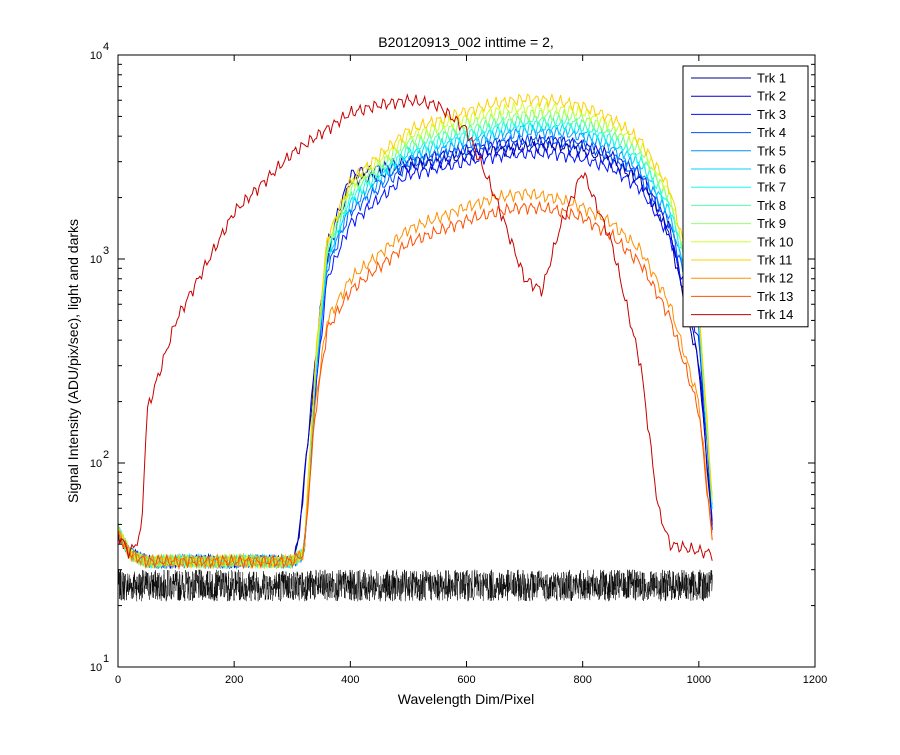 The width and height of the screenshot is (900, 755). Describe the element at coordinates (771, 150) in the screenshot. I see `legend-entry: Trk 5` at that location.